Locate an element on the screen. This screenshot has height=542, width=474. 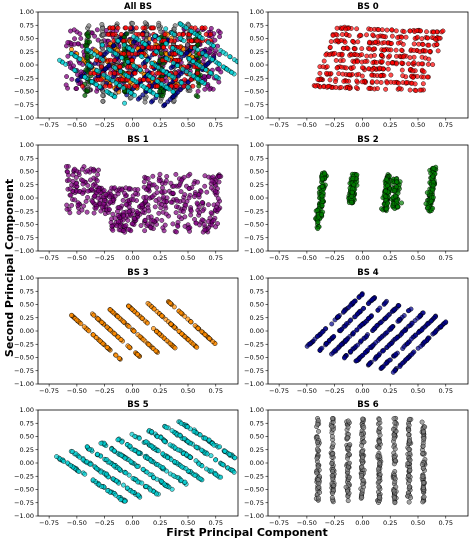
y-tick-label: −1.00 is located at coordinates (254, 251).